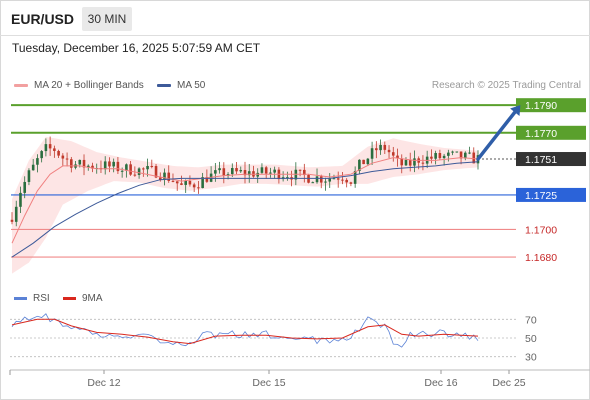  I want to click on price-tag-1.1725: 1.1725, so click(541, 196).